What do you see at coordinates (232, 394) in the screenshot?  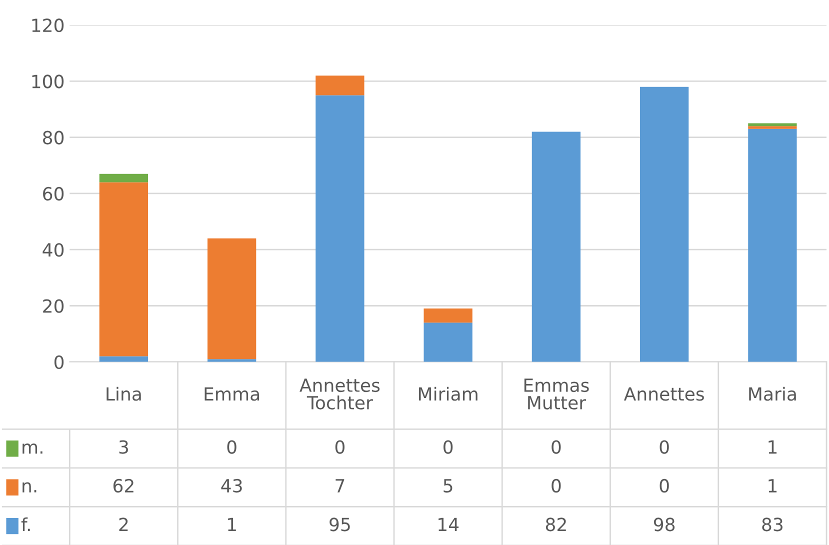 I see `x-tick-label: Emma` at bounding box center [232, 394].